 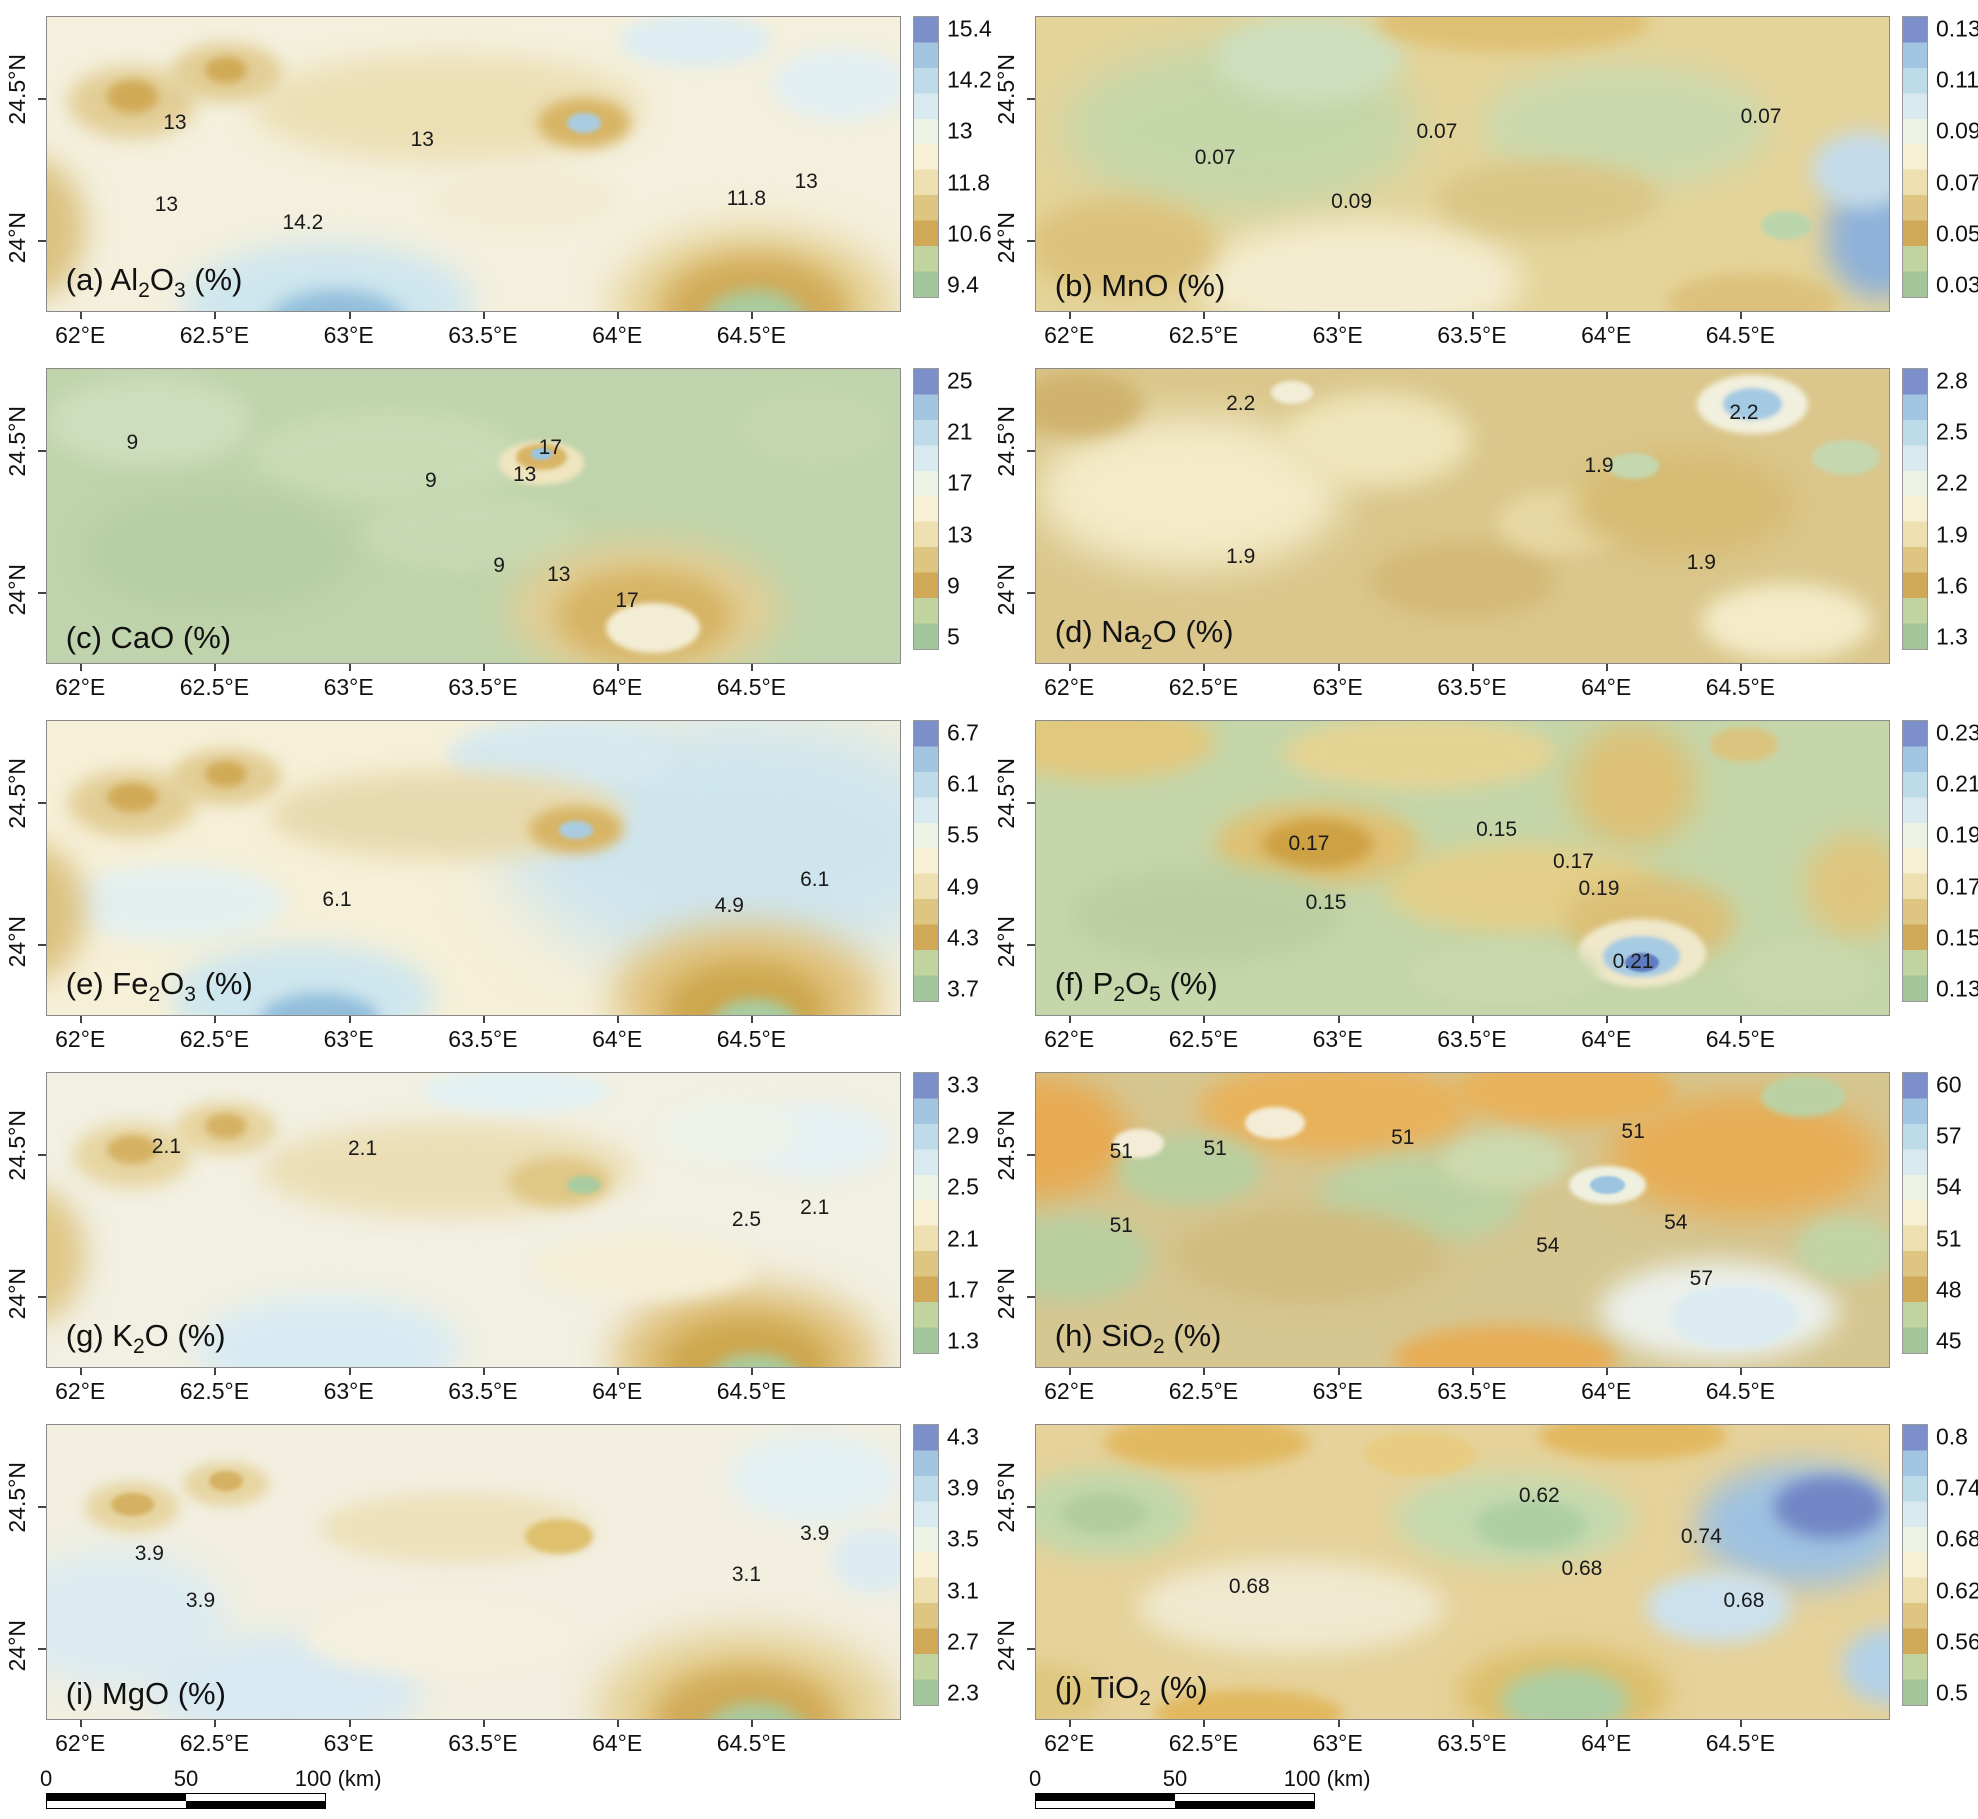 I want to click on contour-label: 6.1, so click(x=815, y=879).